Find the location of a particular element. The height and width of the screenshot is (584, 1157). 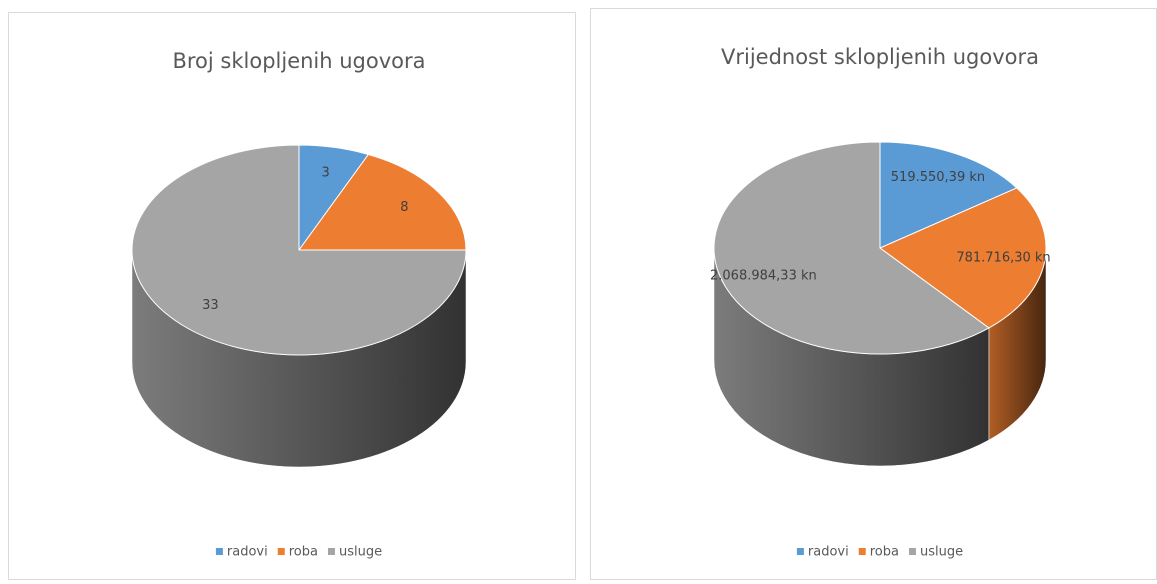

data-label: 8 is located at coordinates (404, 207).